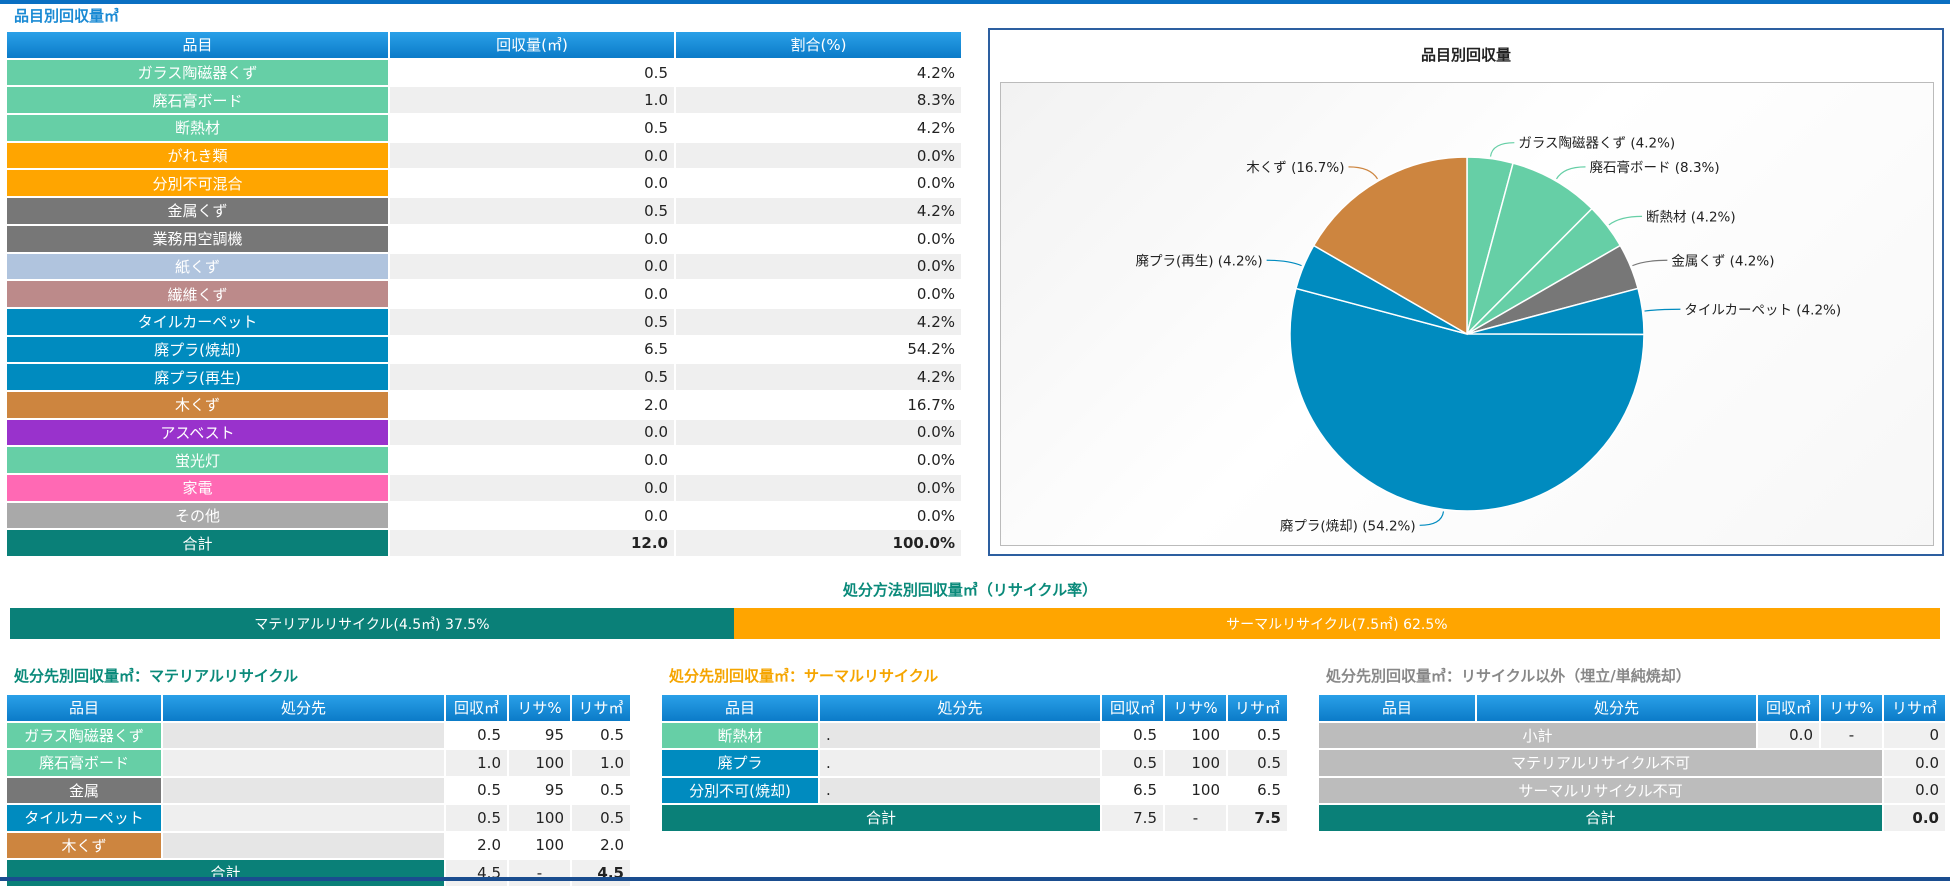 The width and height of the screenshot is (1950, 888). I want to click on summary-item-cell: 木くず, so click(197, 404).